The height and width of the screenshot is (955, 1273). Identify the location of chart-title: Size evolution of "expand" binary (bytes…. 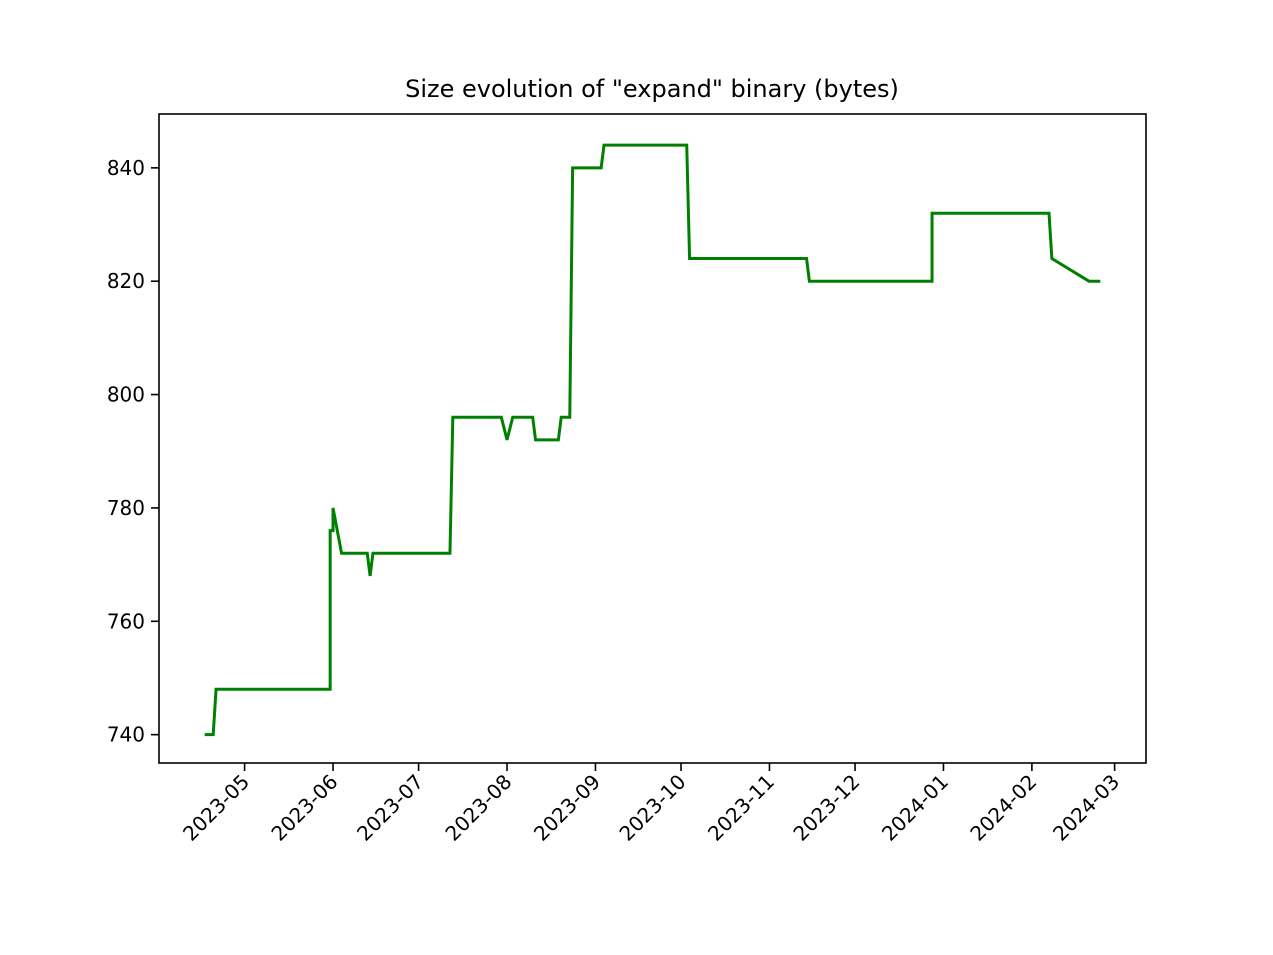
(652, 89).